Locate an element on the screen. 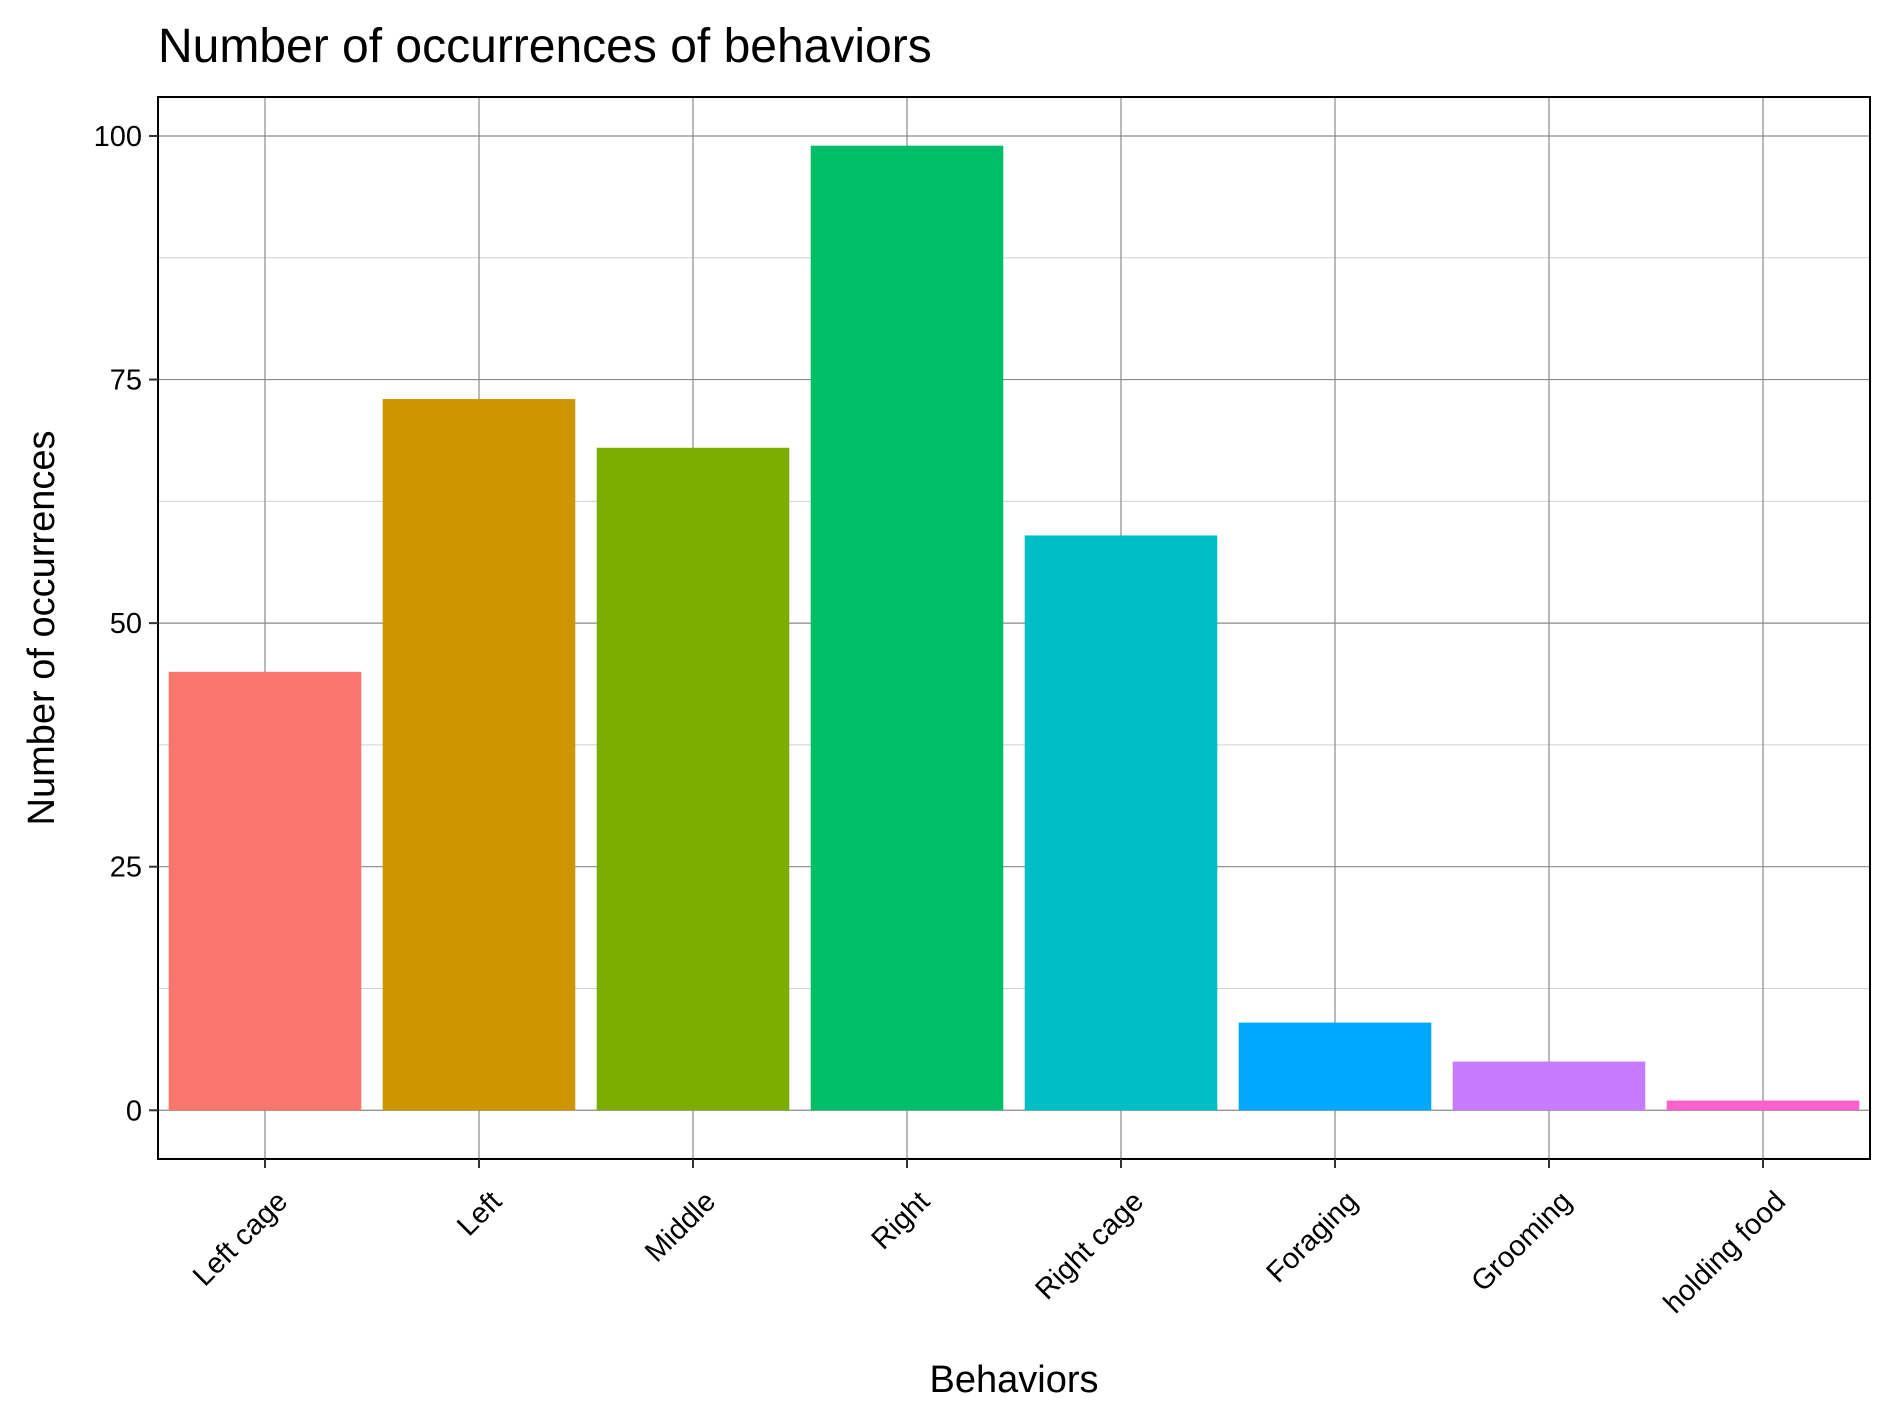 Image resolution: width=1889 pixels, height=1417 pixels. x-tick-label: Right is located at coordinates (901, 1220).